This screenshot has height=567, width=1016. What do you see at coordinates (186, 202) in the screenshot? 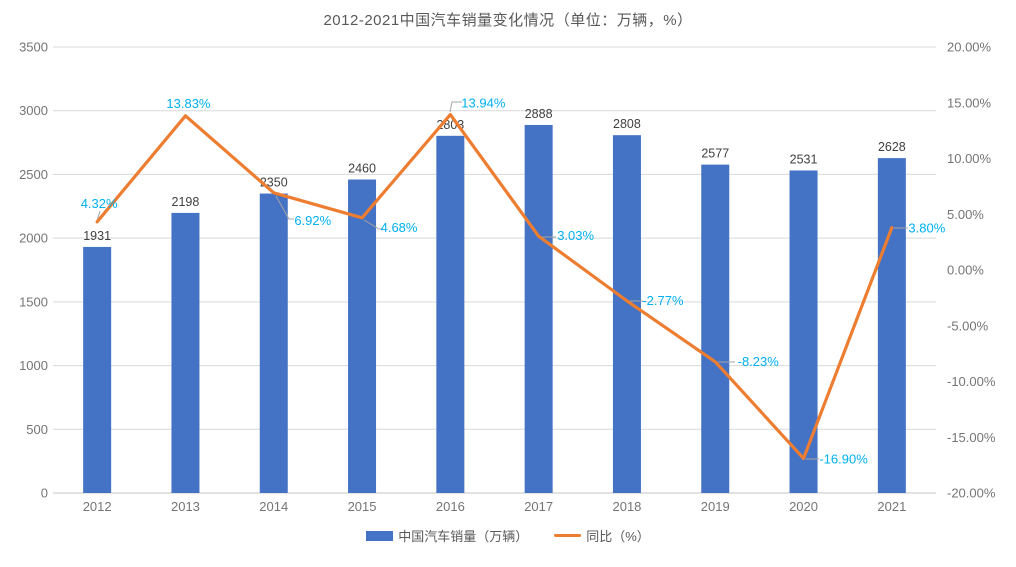
I see `bar-value-label: 2198` at bounding box center [186, 202].